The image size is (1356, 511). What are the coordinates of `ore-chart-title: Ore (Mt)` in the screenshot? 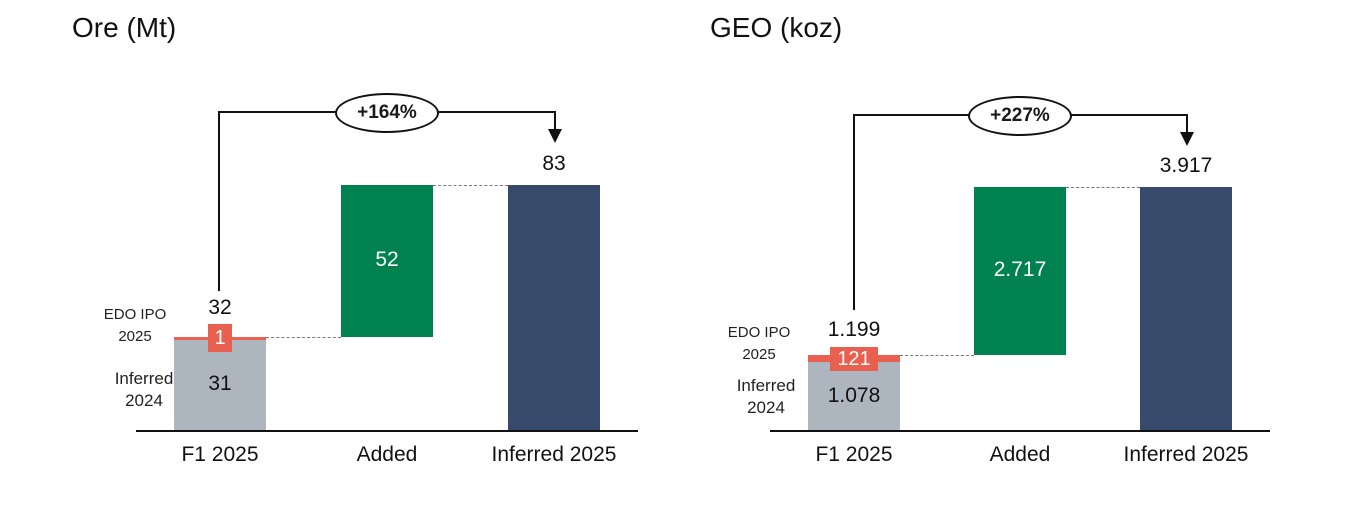 It's located at (124, 27).